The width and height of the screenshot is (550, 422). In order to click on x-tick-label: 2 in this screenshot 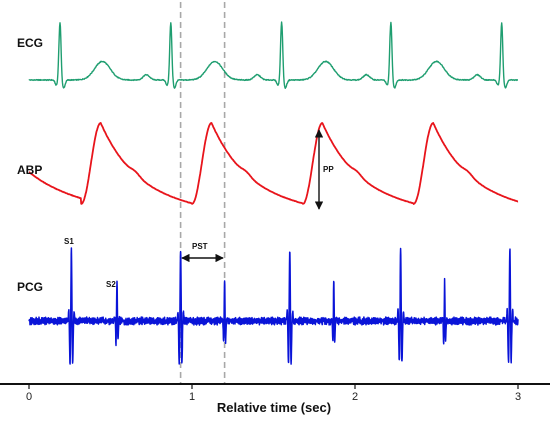, I will do `click(355, 397)`.